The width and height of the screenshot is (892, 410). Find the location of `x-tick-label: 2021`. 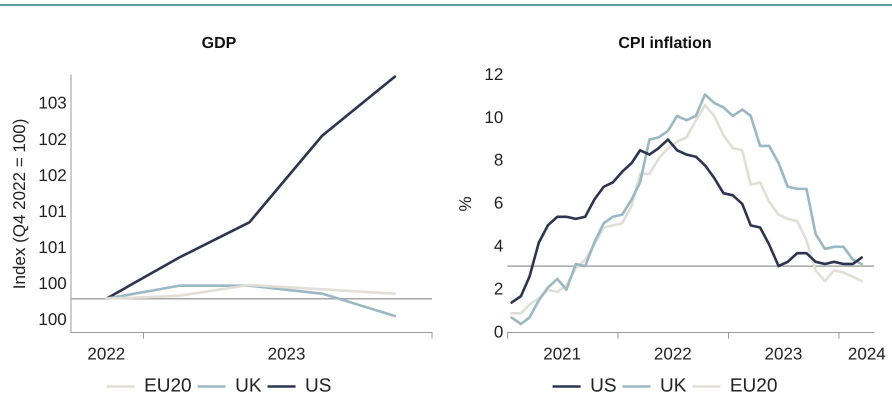

x-tick-label: 2021 is located at coordinates (562, 354).